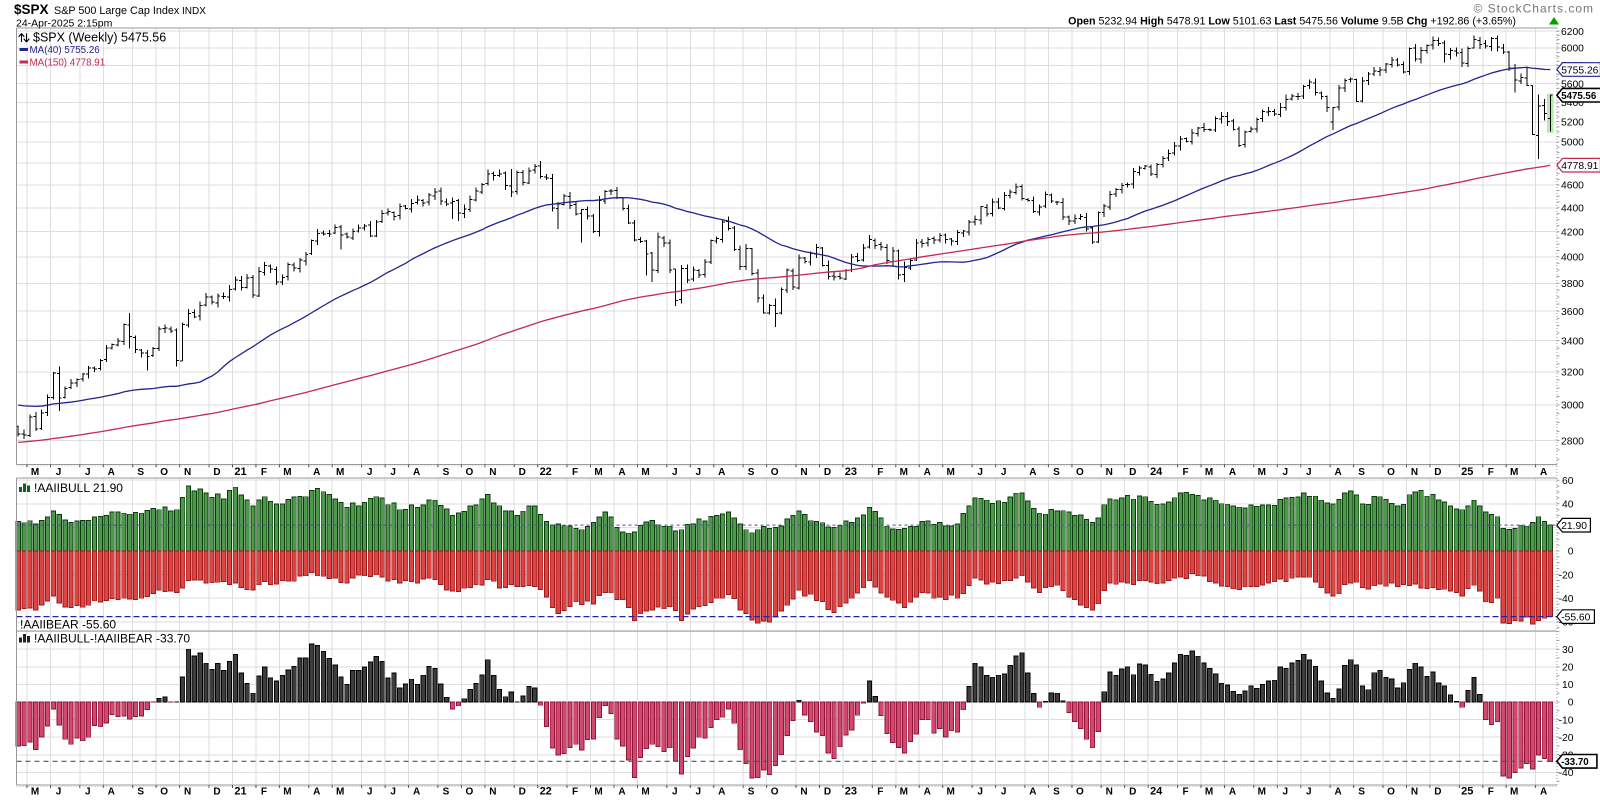  I want to click on svg-text: 24, so click(1156, 472).